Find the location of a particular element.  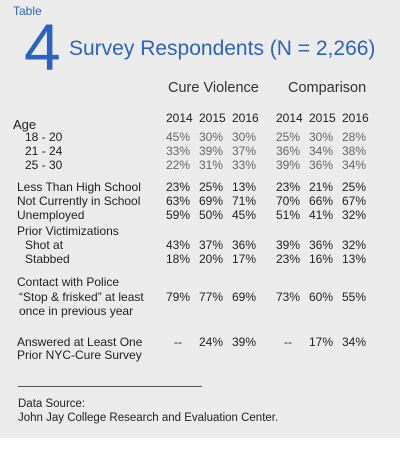

table-cell: 79% is located at coordinates (178, 297).